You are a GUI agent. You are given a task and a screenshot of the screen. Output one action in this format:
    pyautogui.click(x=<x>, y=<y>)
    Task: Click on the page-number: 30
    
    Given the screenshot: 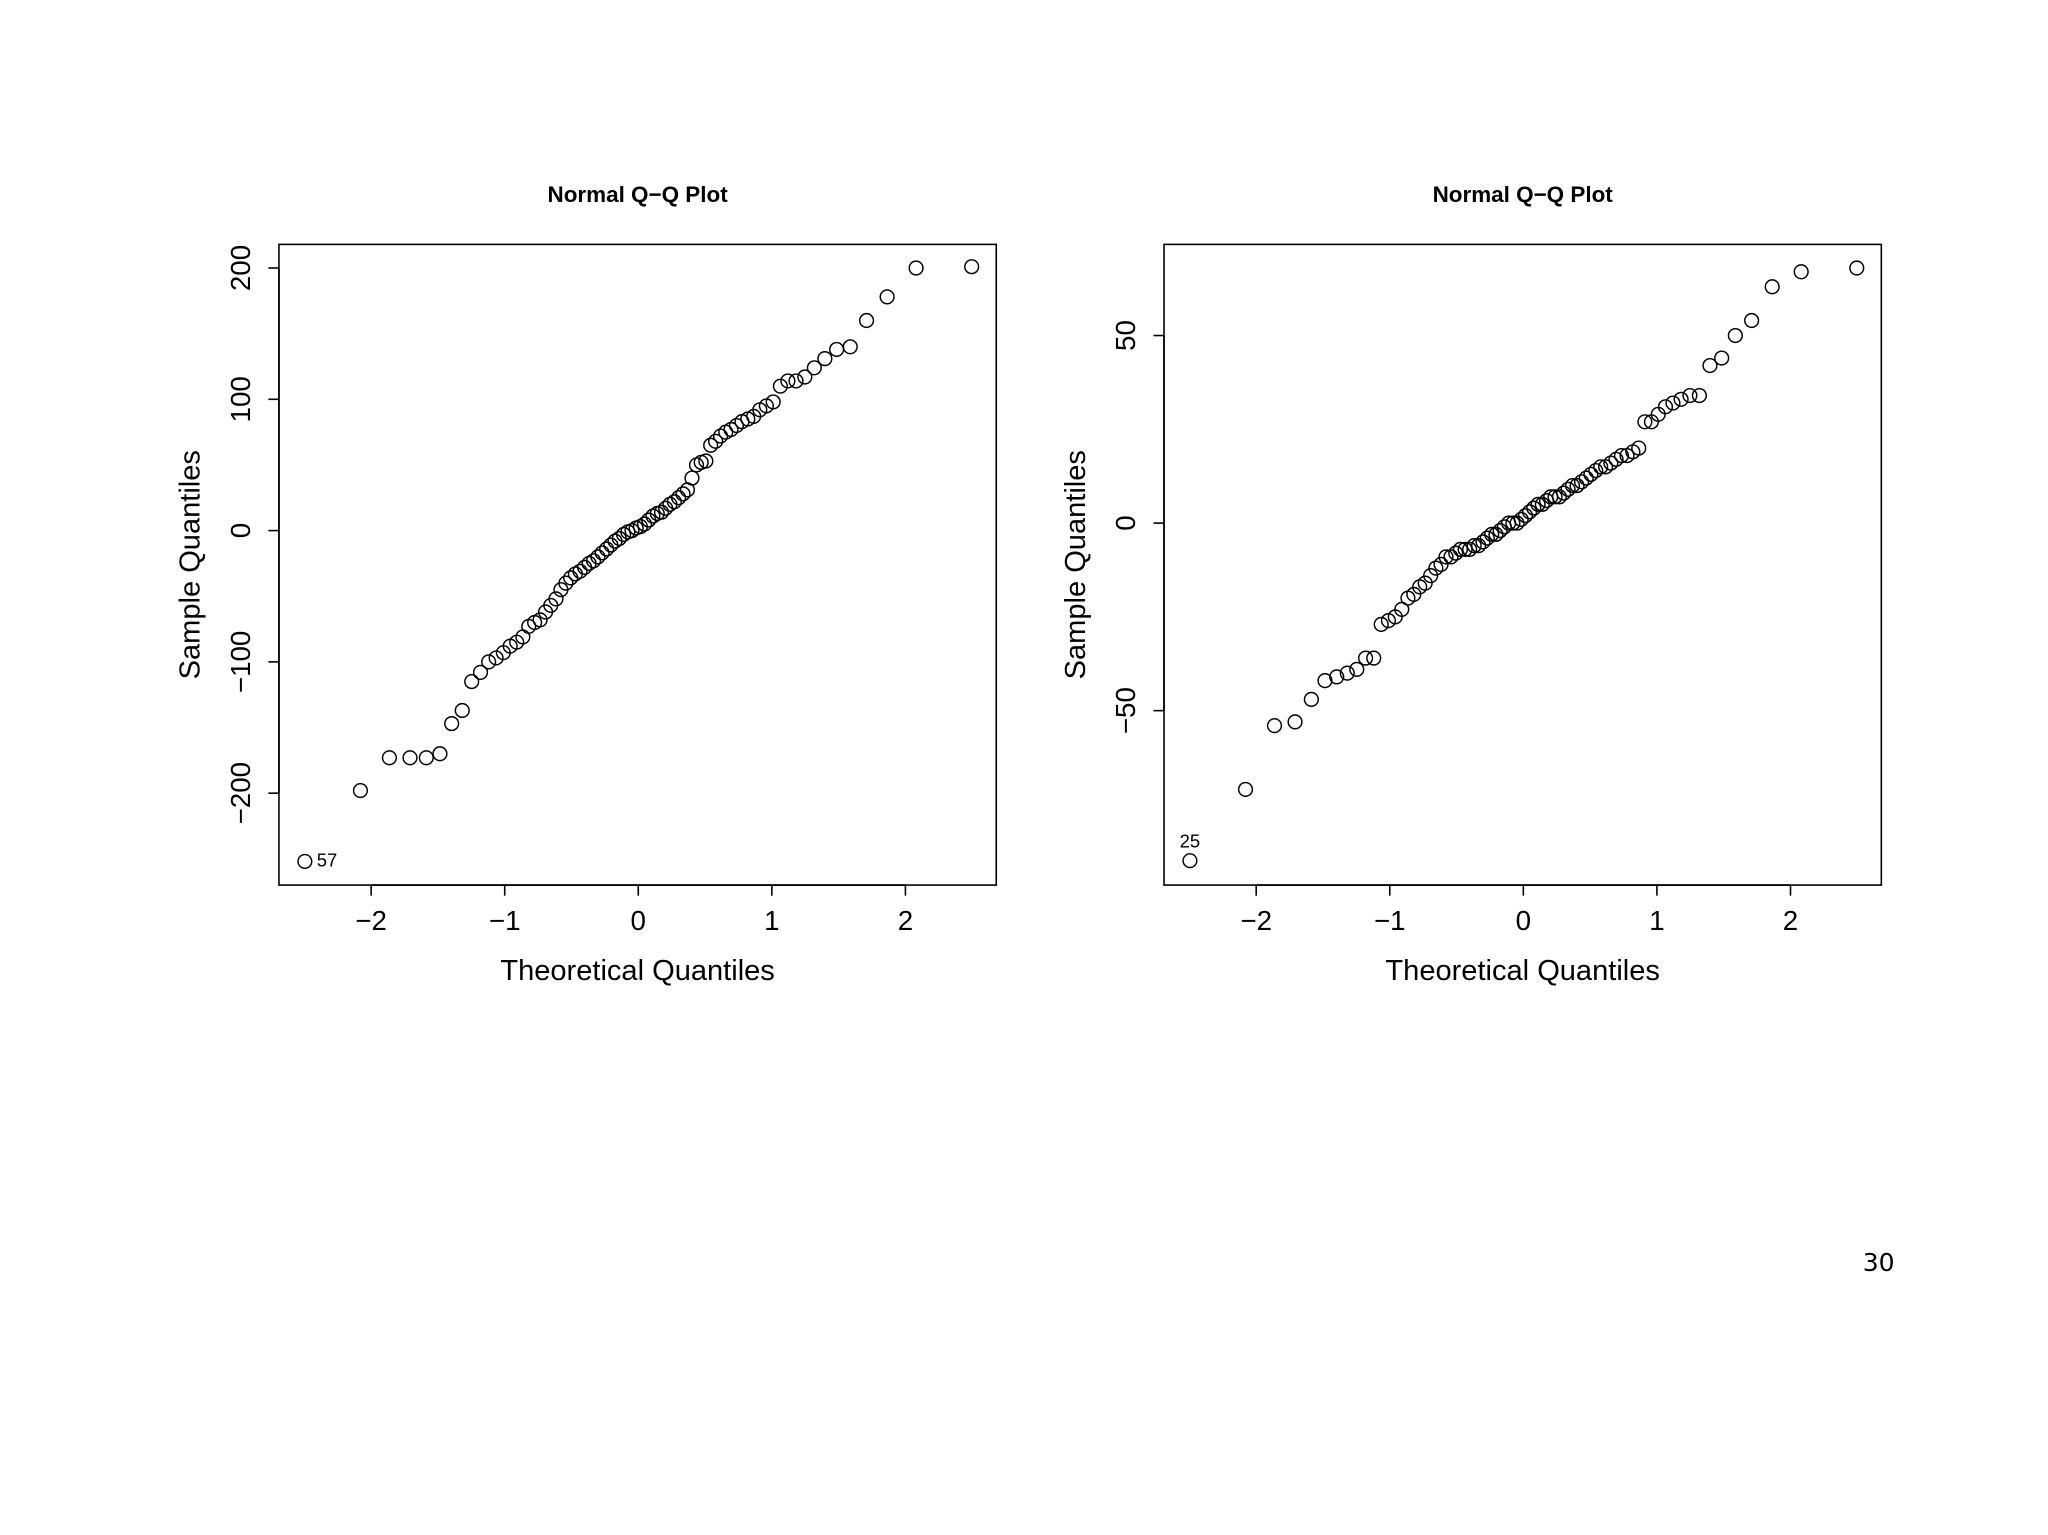 What is the action you would take?
    pyautogui.click(x=1879, y=1262)
    